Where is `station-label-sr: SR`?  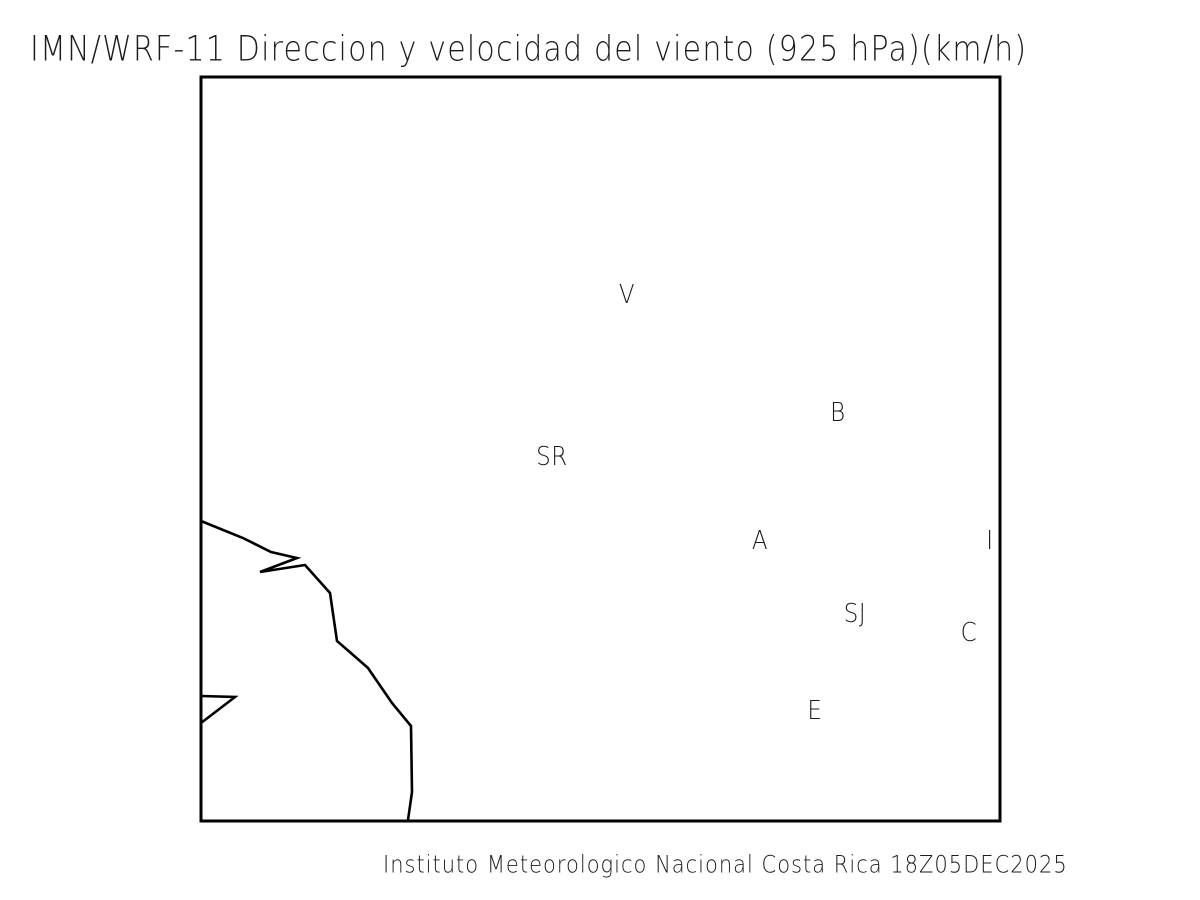
station-label-sr: SR is located at coordinates (552, 457).